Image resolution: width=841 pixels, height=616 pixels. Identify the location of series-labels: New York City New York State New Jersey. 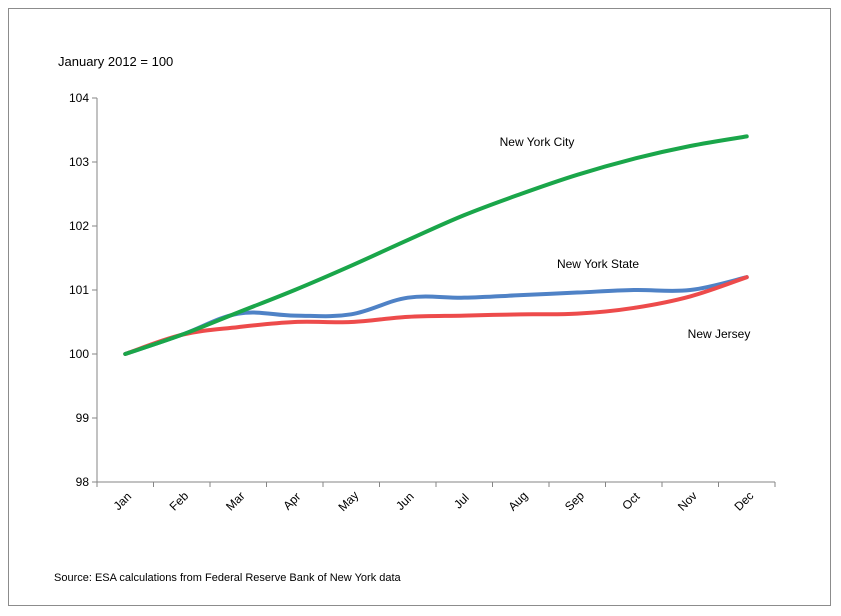
(625, 238).